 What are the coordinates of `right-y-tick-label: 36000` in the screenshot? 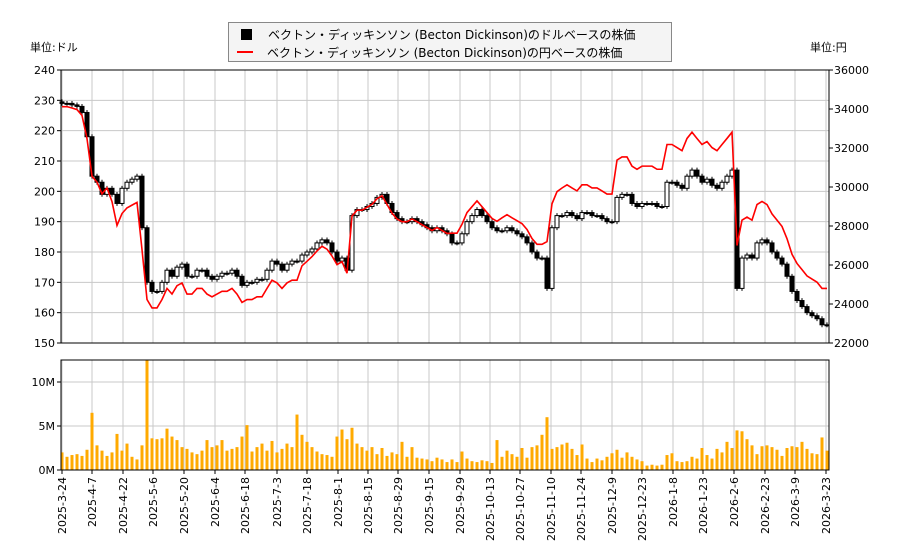 It's located at (851, 70).